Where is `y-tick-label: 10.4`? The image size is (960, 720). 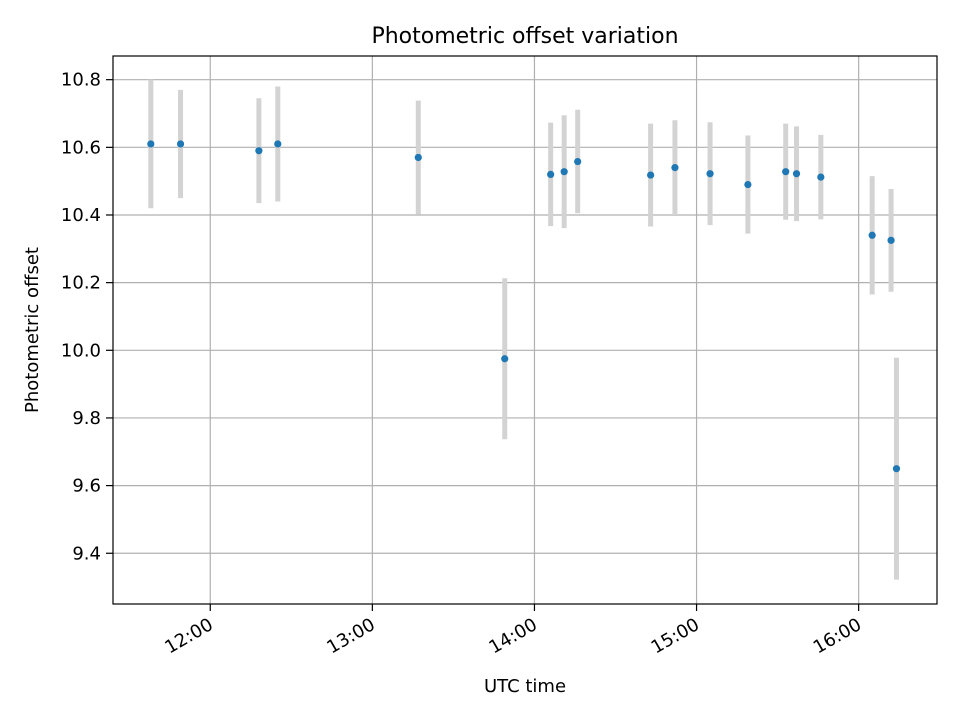 y-tick-label: 10.4 is located at coordinates (81, 215).